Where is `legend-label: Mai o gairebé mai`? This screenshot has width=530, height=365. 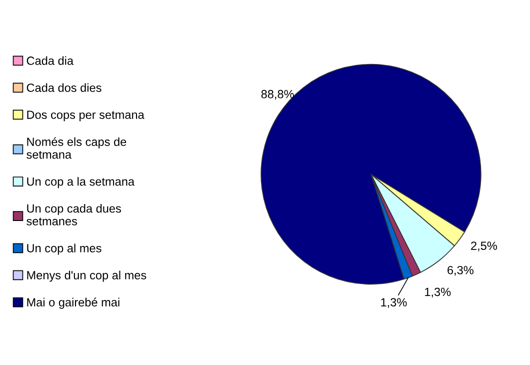
legend-label: Mai o gairebé mai is located at coordinates (73, 303).